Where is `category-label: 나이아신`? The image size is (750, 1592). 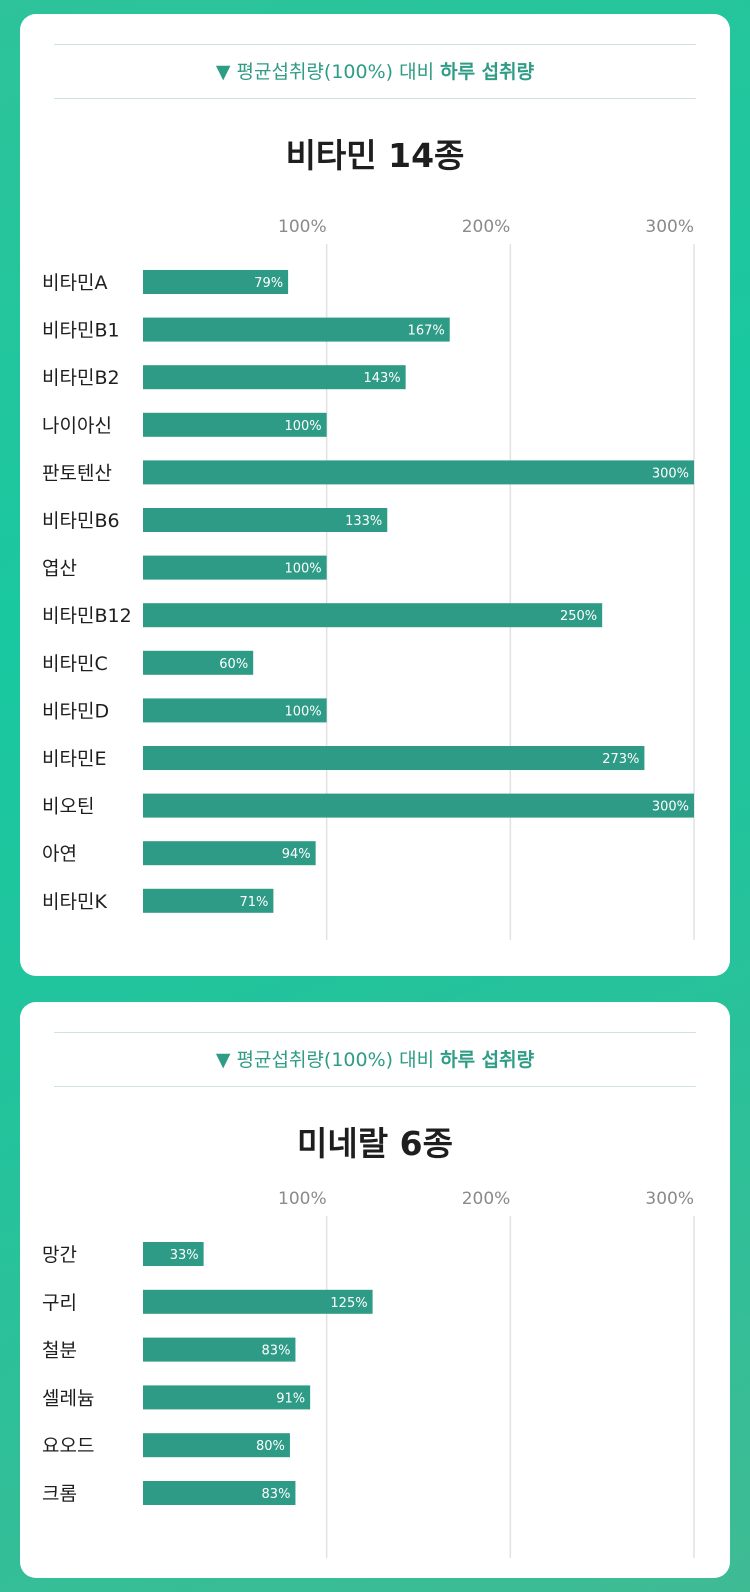 category-label: 나이아신 is located at coordinates (77, 426).